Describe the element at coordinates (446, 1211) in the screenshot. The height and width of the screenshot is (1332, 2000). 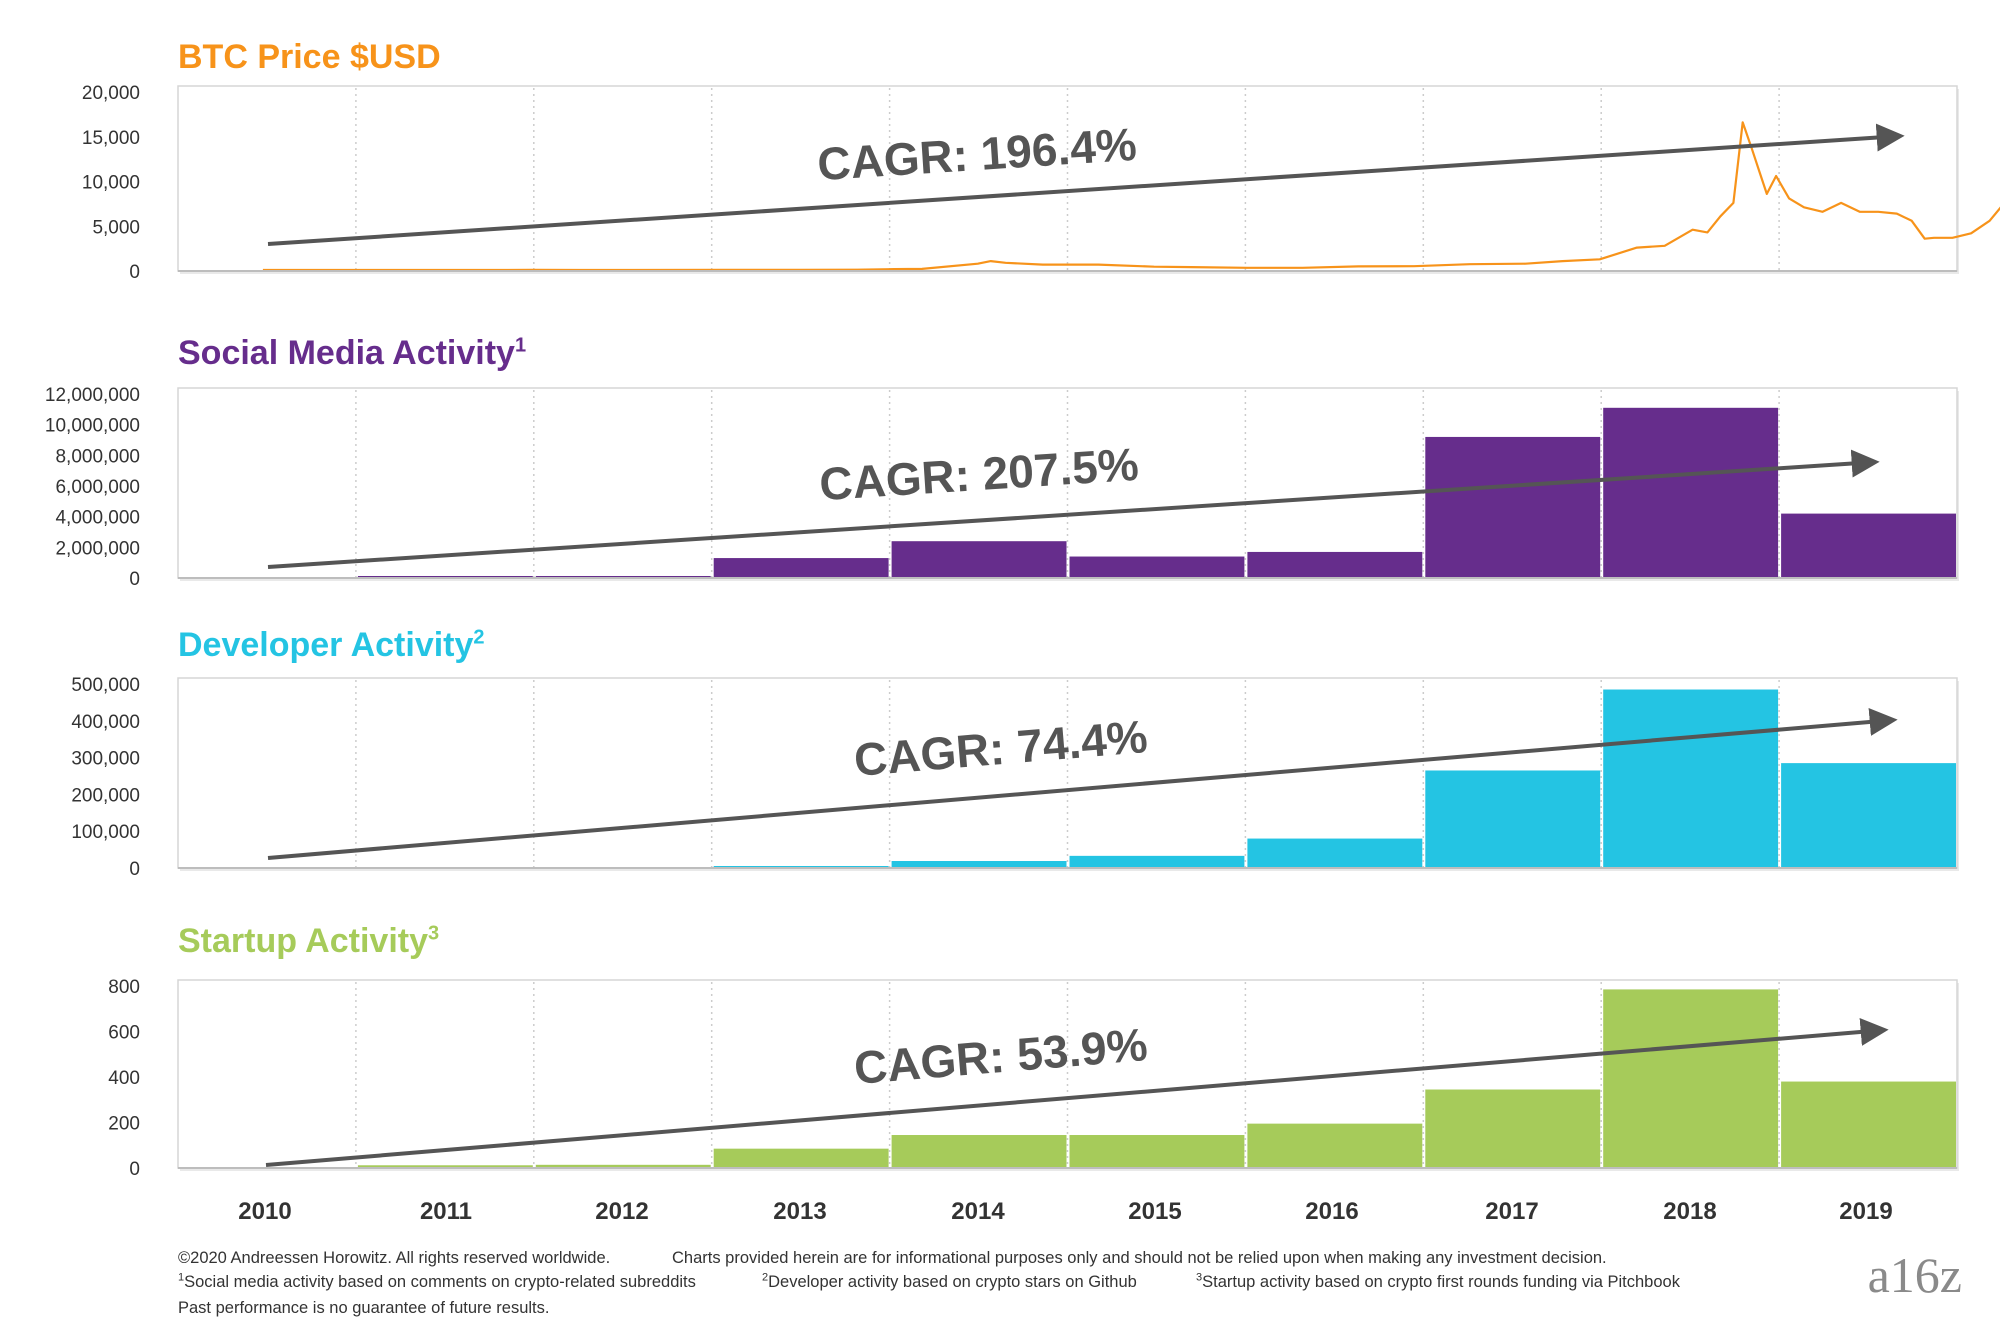
I see `x-axis-label-2011: 2011` at that location.